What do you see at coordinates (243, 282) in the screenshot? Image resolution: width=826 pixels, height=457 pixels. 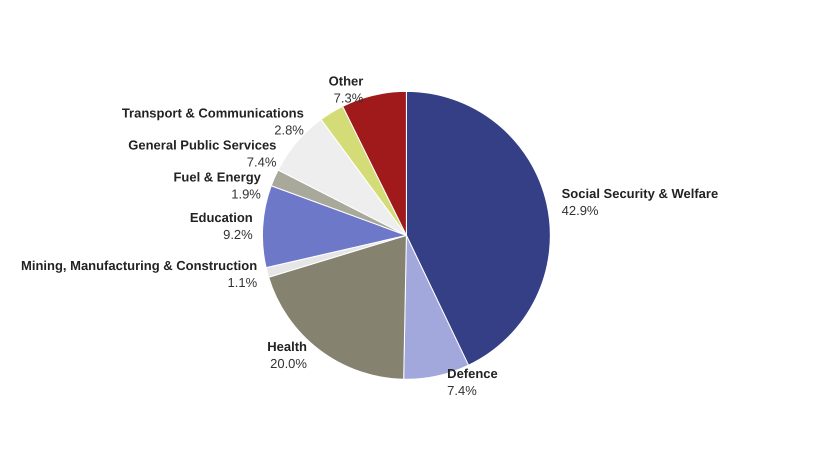 I see `data-label: 1.1%` at bounding box center [243, 282].